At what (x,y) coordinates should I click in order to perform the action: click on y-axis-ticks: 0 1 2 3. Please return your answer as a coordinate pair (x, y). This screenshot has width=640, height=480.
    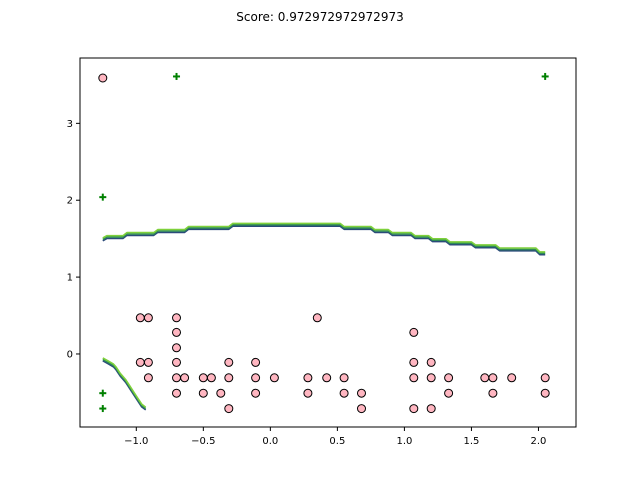
    Looking at the image, I should click on (73, 239).